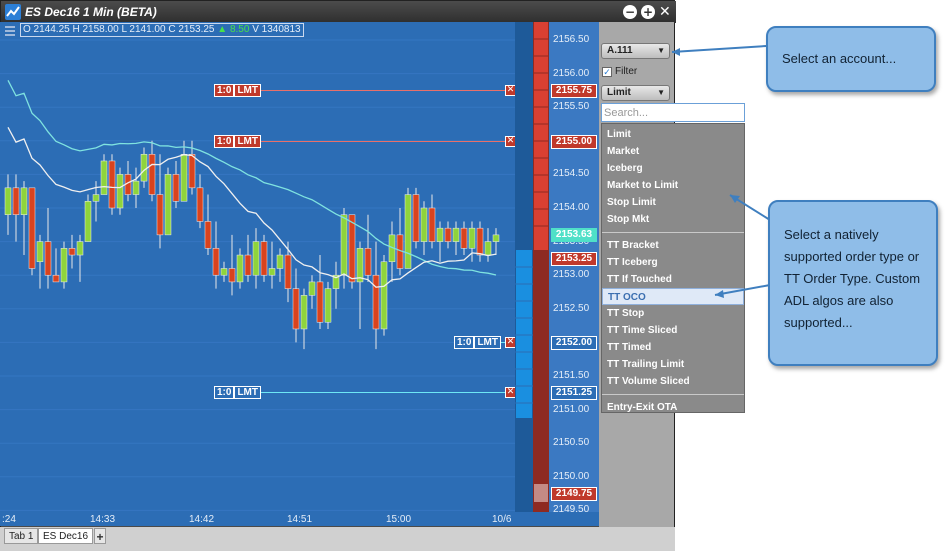  I want to click on order-type-option-tt-bracket: TT Bracket, so click(633, 245).